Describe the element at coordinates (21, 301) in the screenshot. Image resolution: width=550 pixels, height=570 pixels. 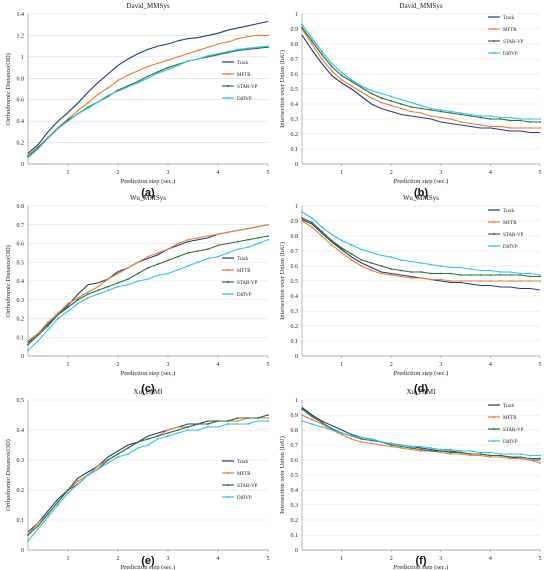
I see `y-tick-label: 0.3` at that location.